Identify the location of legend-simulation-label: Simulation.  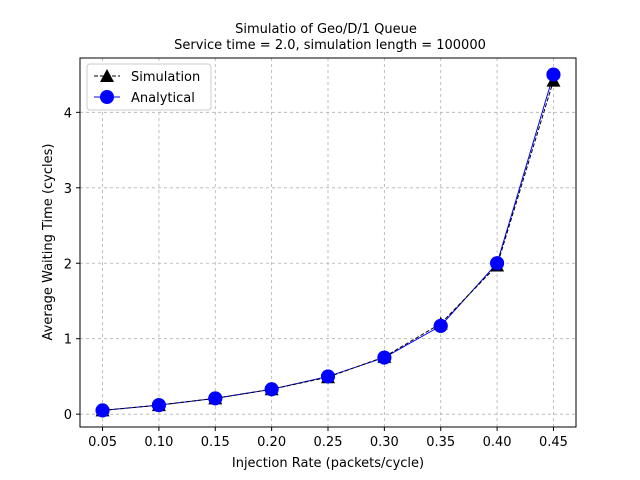
(165, 77).